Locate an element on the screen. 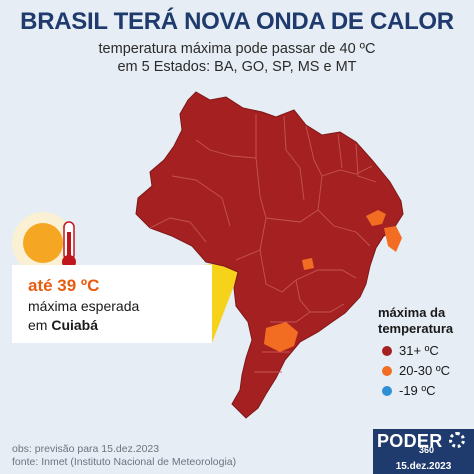 The image size is (474, 474). callout-line-2: máxima esperada is located at coordinates (84, 306).